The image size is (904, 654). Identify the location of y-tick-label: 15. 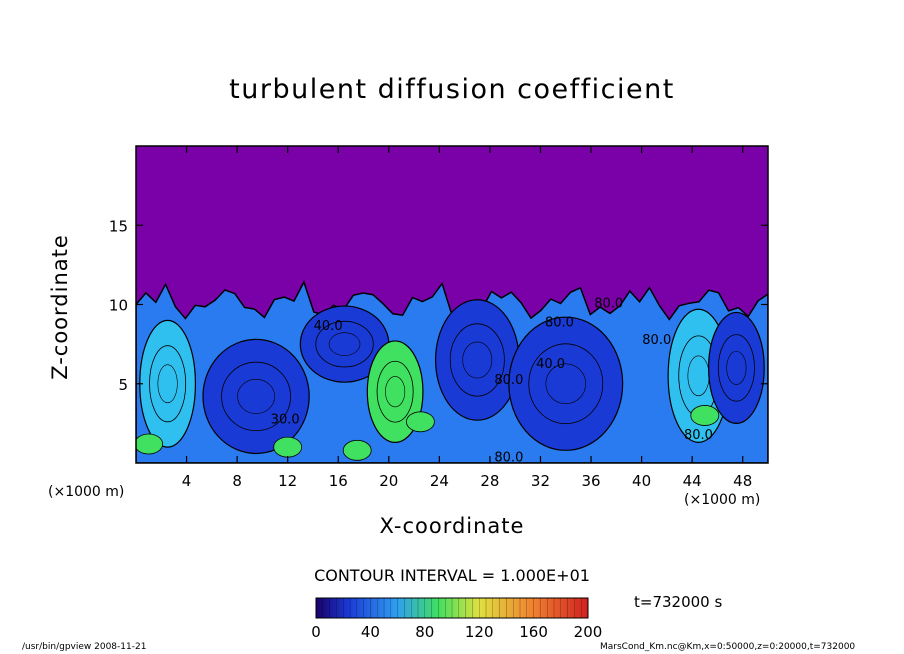
(118, 226).